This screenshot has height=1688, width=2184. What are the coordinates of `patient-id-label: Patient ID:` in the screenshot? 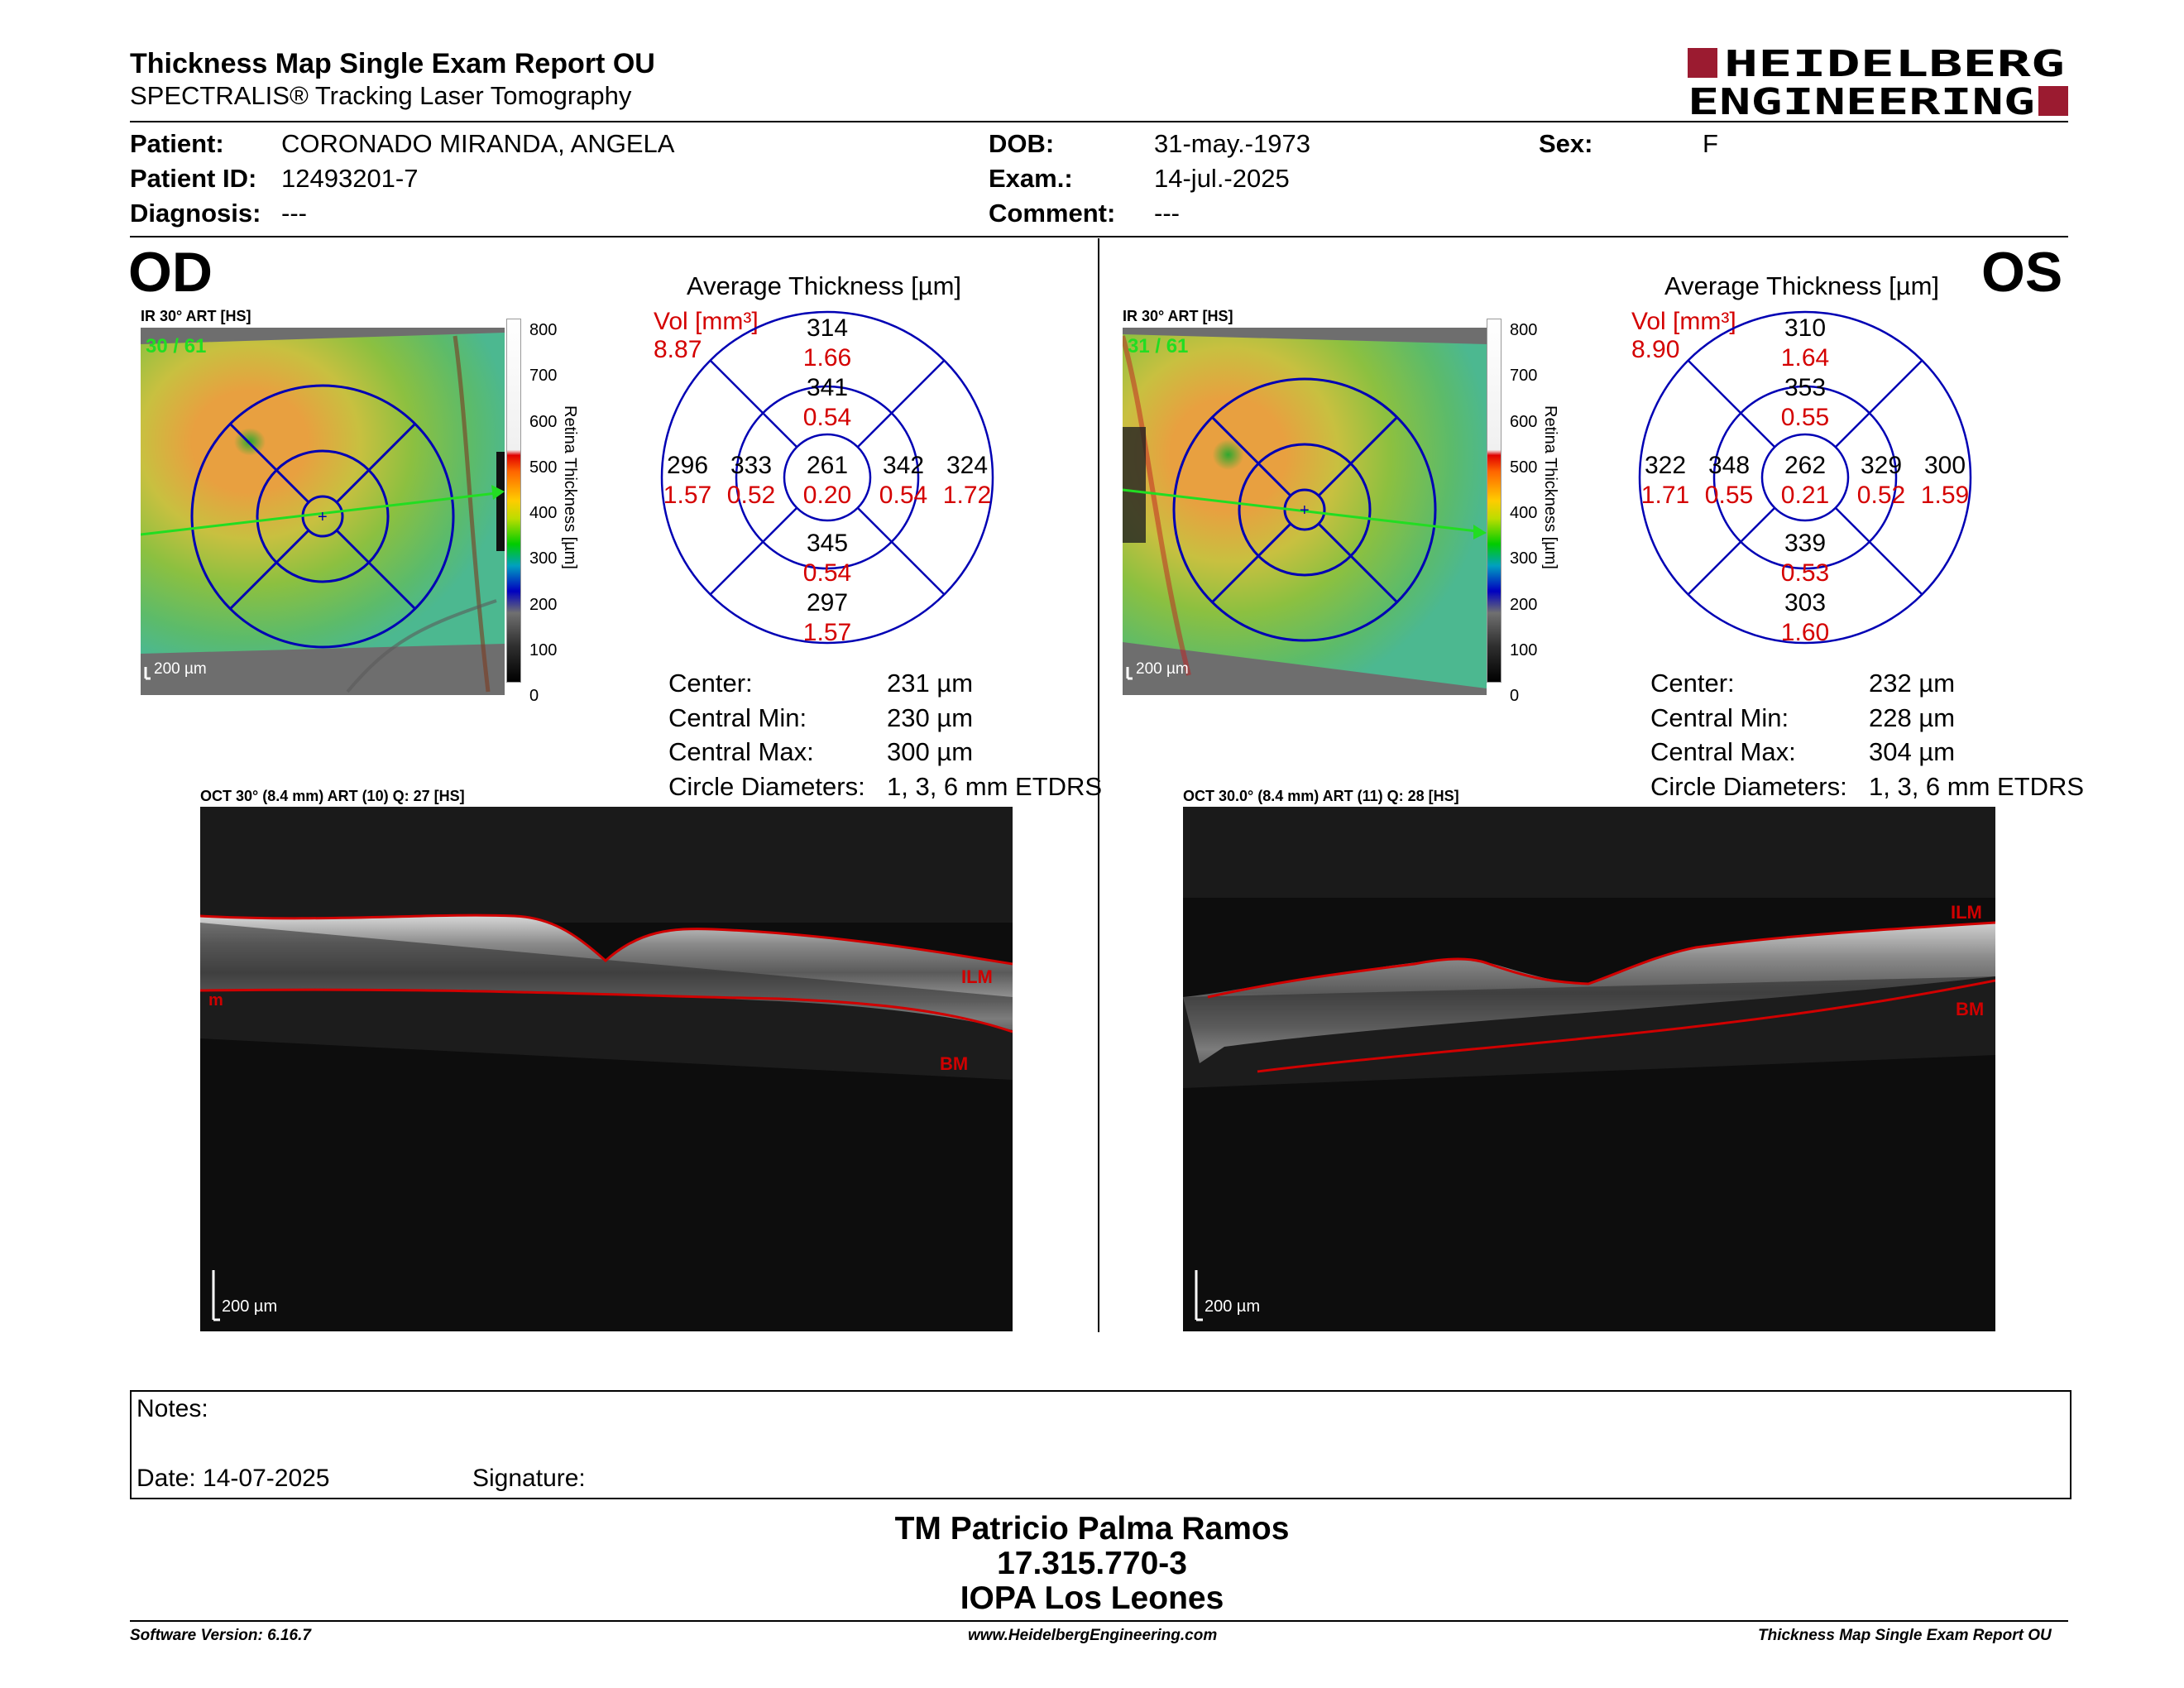 It's located at (193, 178).